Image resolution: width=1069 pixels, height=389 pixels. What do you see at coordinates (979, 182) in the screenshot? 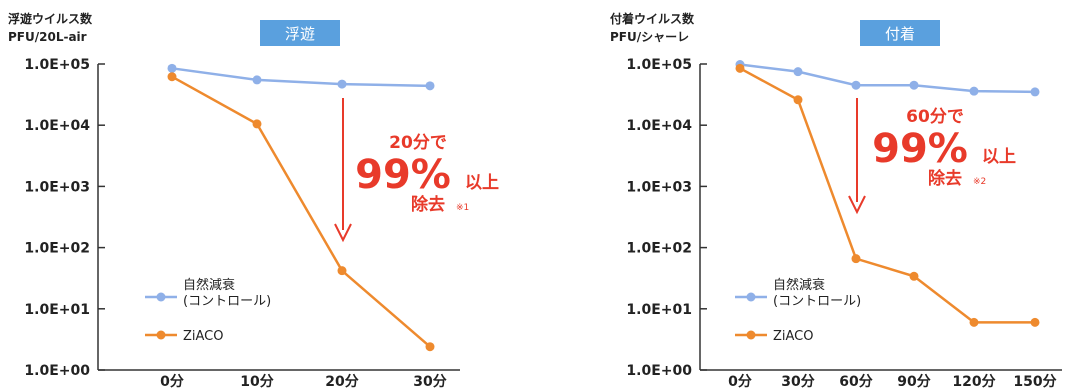
I see `annotation-footnote-mark: ※2` at bounding box center [979, 182].